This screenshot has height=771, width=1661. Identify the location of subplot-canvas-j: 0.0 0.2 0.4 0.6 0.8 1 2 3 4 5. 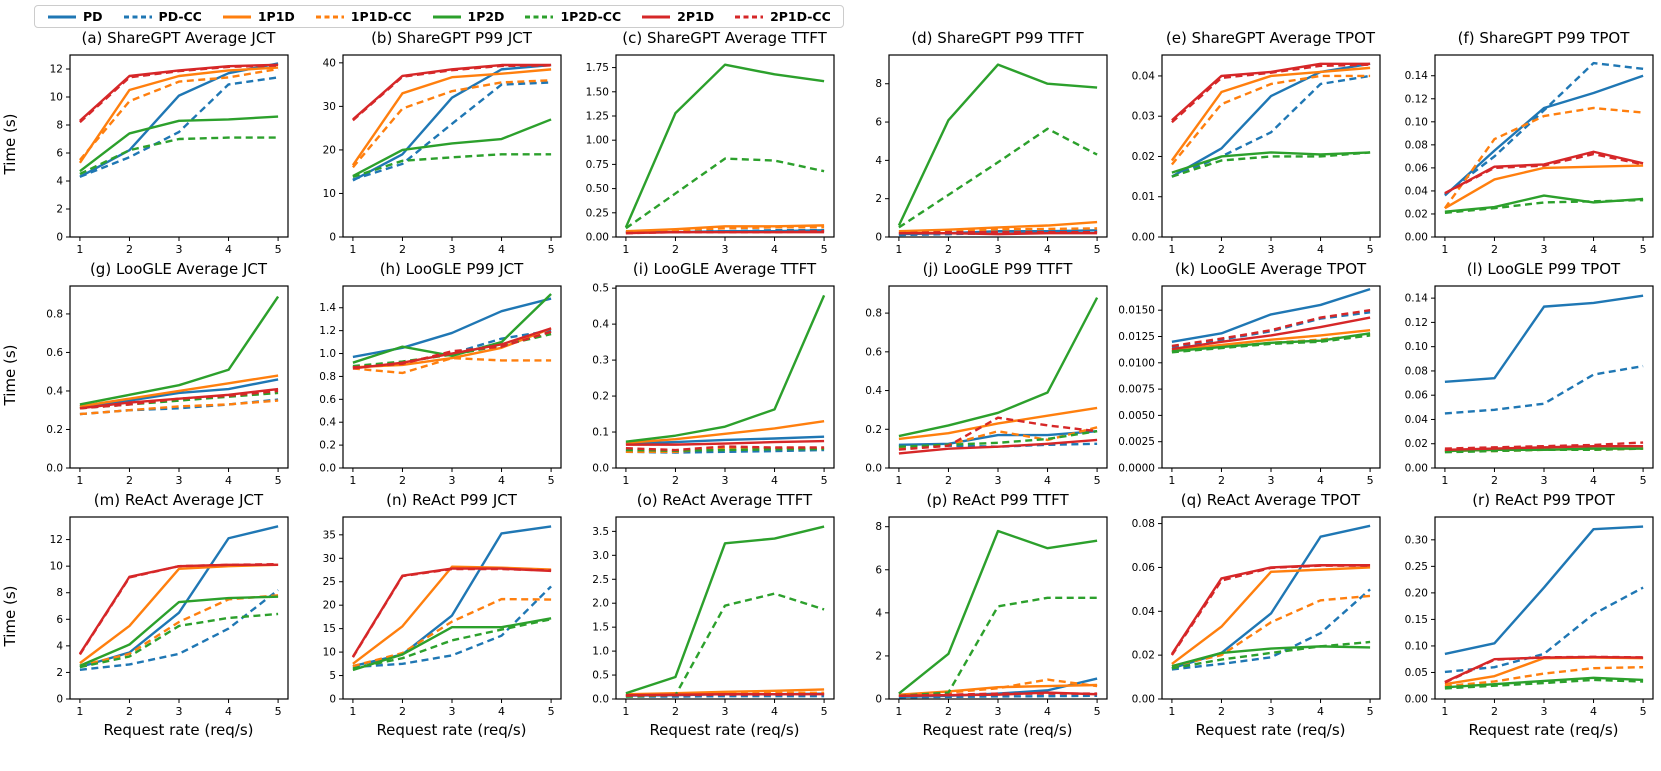
(986, 386).